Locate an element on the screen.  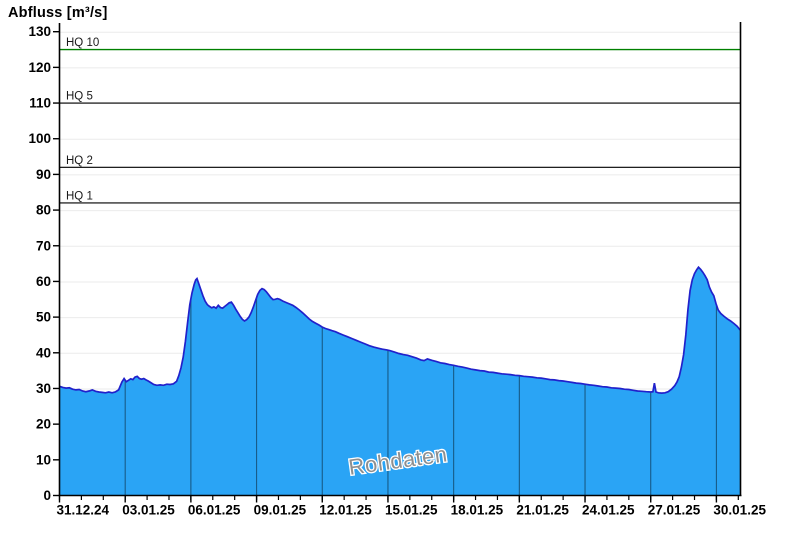
y-tick-label: 60 is located at coordinates (43, 281).